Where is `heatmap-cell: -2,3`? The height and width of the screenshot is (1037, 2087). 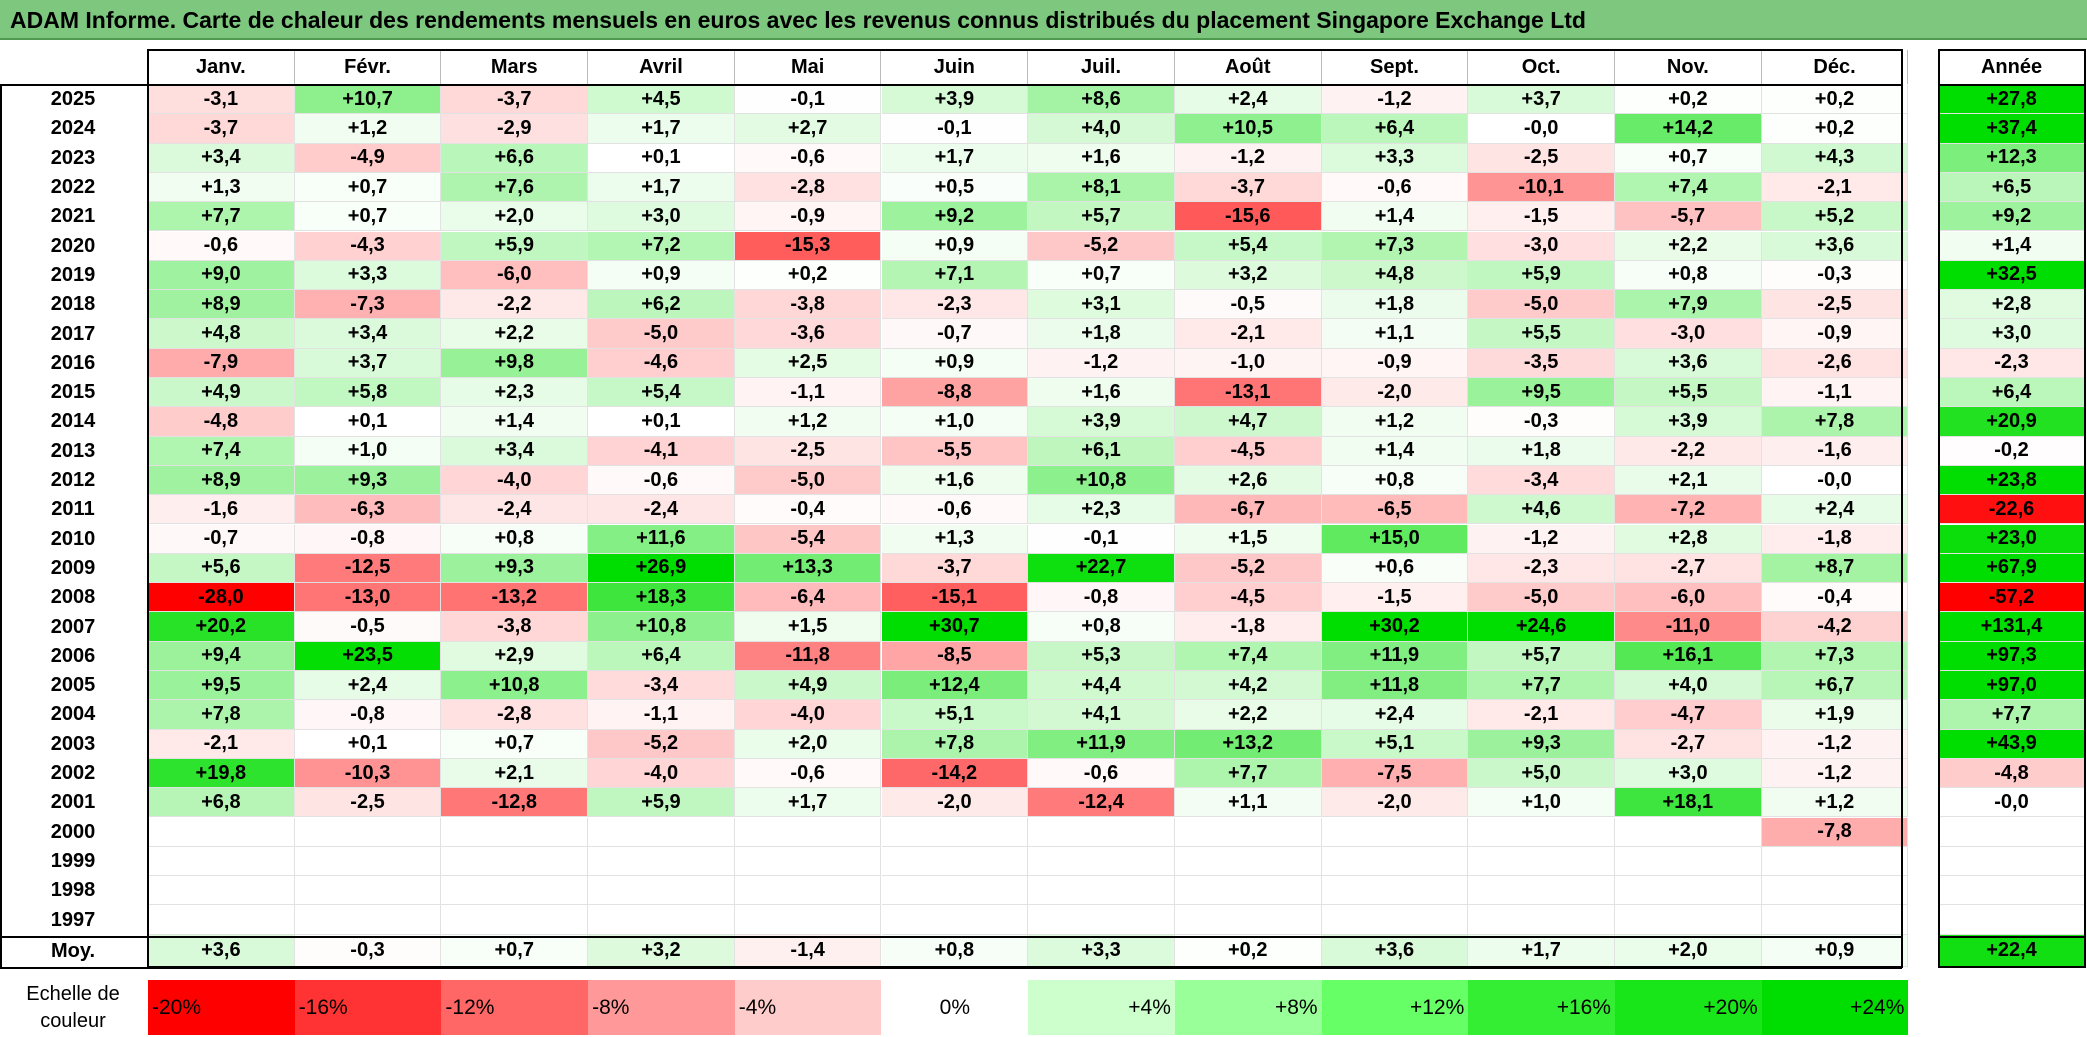
heatmap-cell: -2,3 is located at coordinates (955, 305).